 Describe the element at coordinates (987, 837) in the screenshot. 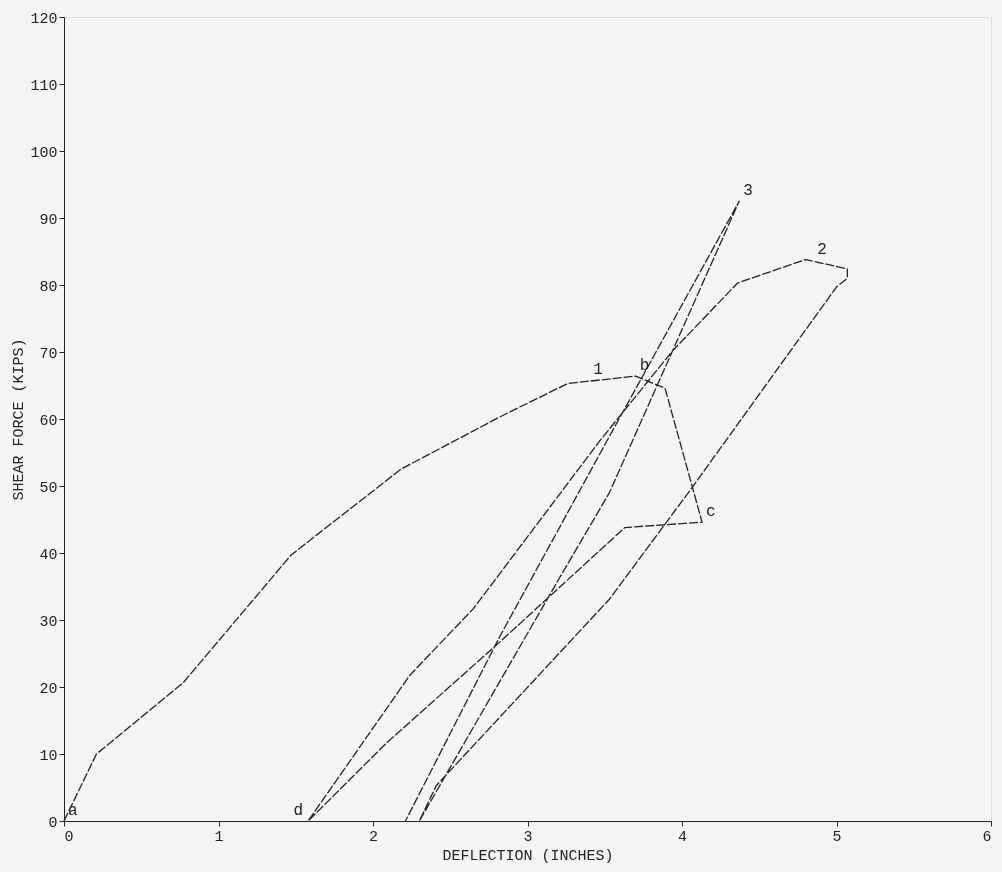

I see `x-tick-label: 6` at that location.